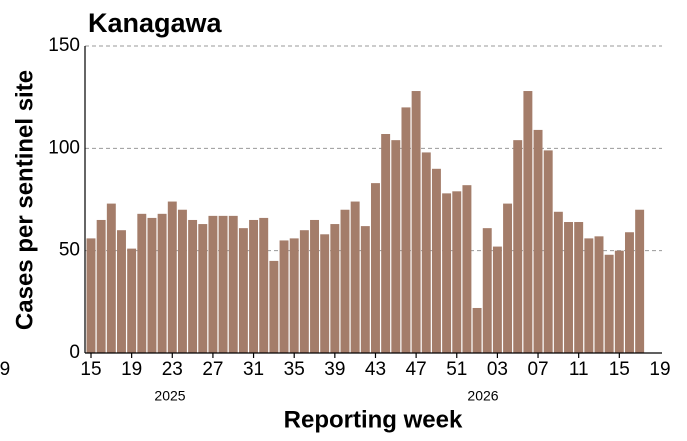 The image size is (687, 441). What do you see at coordinates (64, 147) in the screenshot?
I see `y-tick-label: 100` at bounding box center [64, 147].